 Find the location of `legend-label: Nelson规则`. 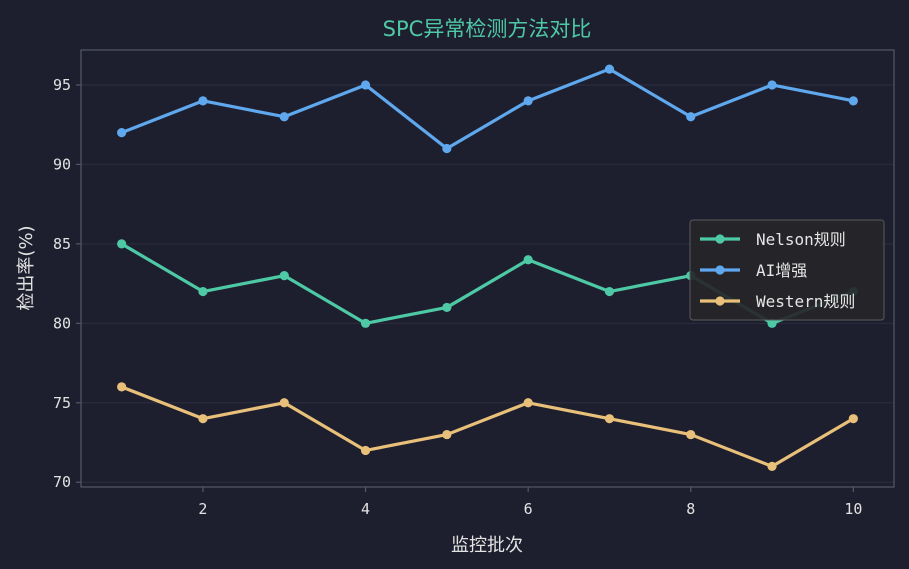

legend-label: Nelson规则 is located at coordinates (801, 239).